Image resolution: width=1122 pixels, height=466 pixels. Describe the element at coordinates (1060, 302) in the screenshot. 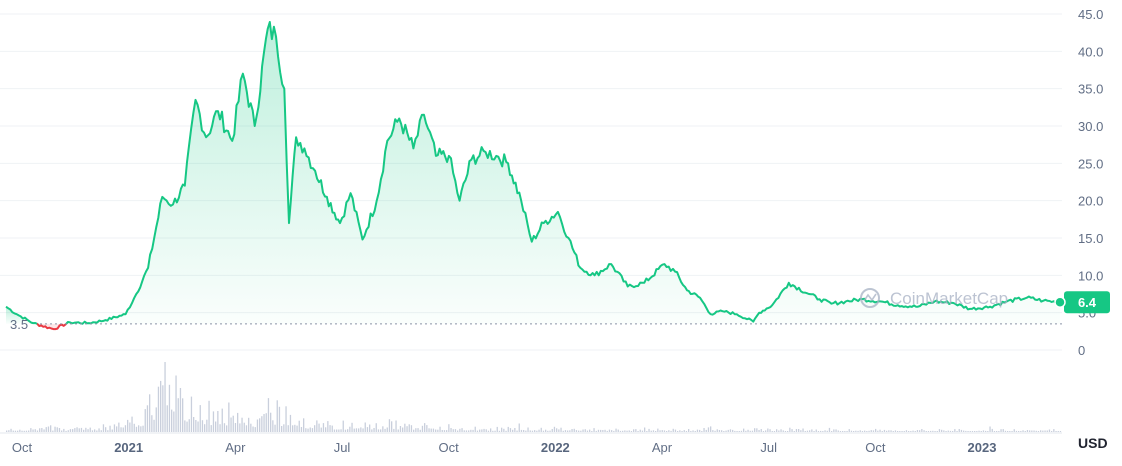

I see `current-price-dot` at that location.